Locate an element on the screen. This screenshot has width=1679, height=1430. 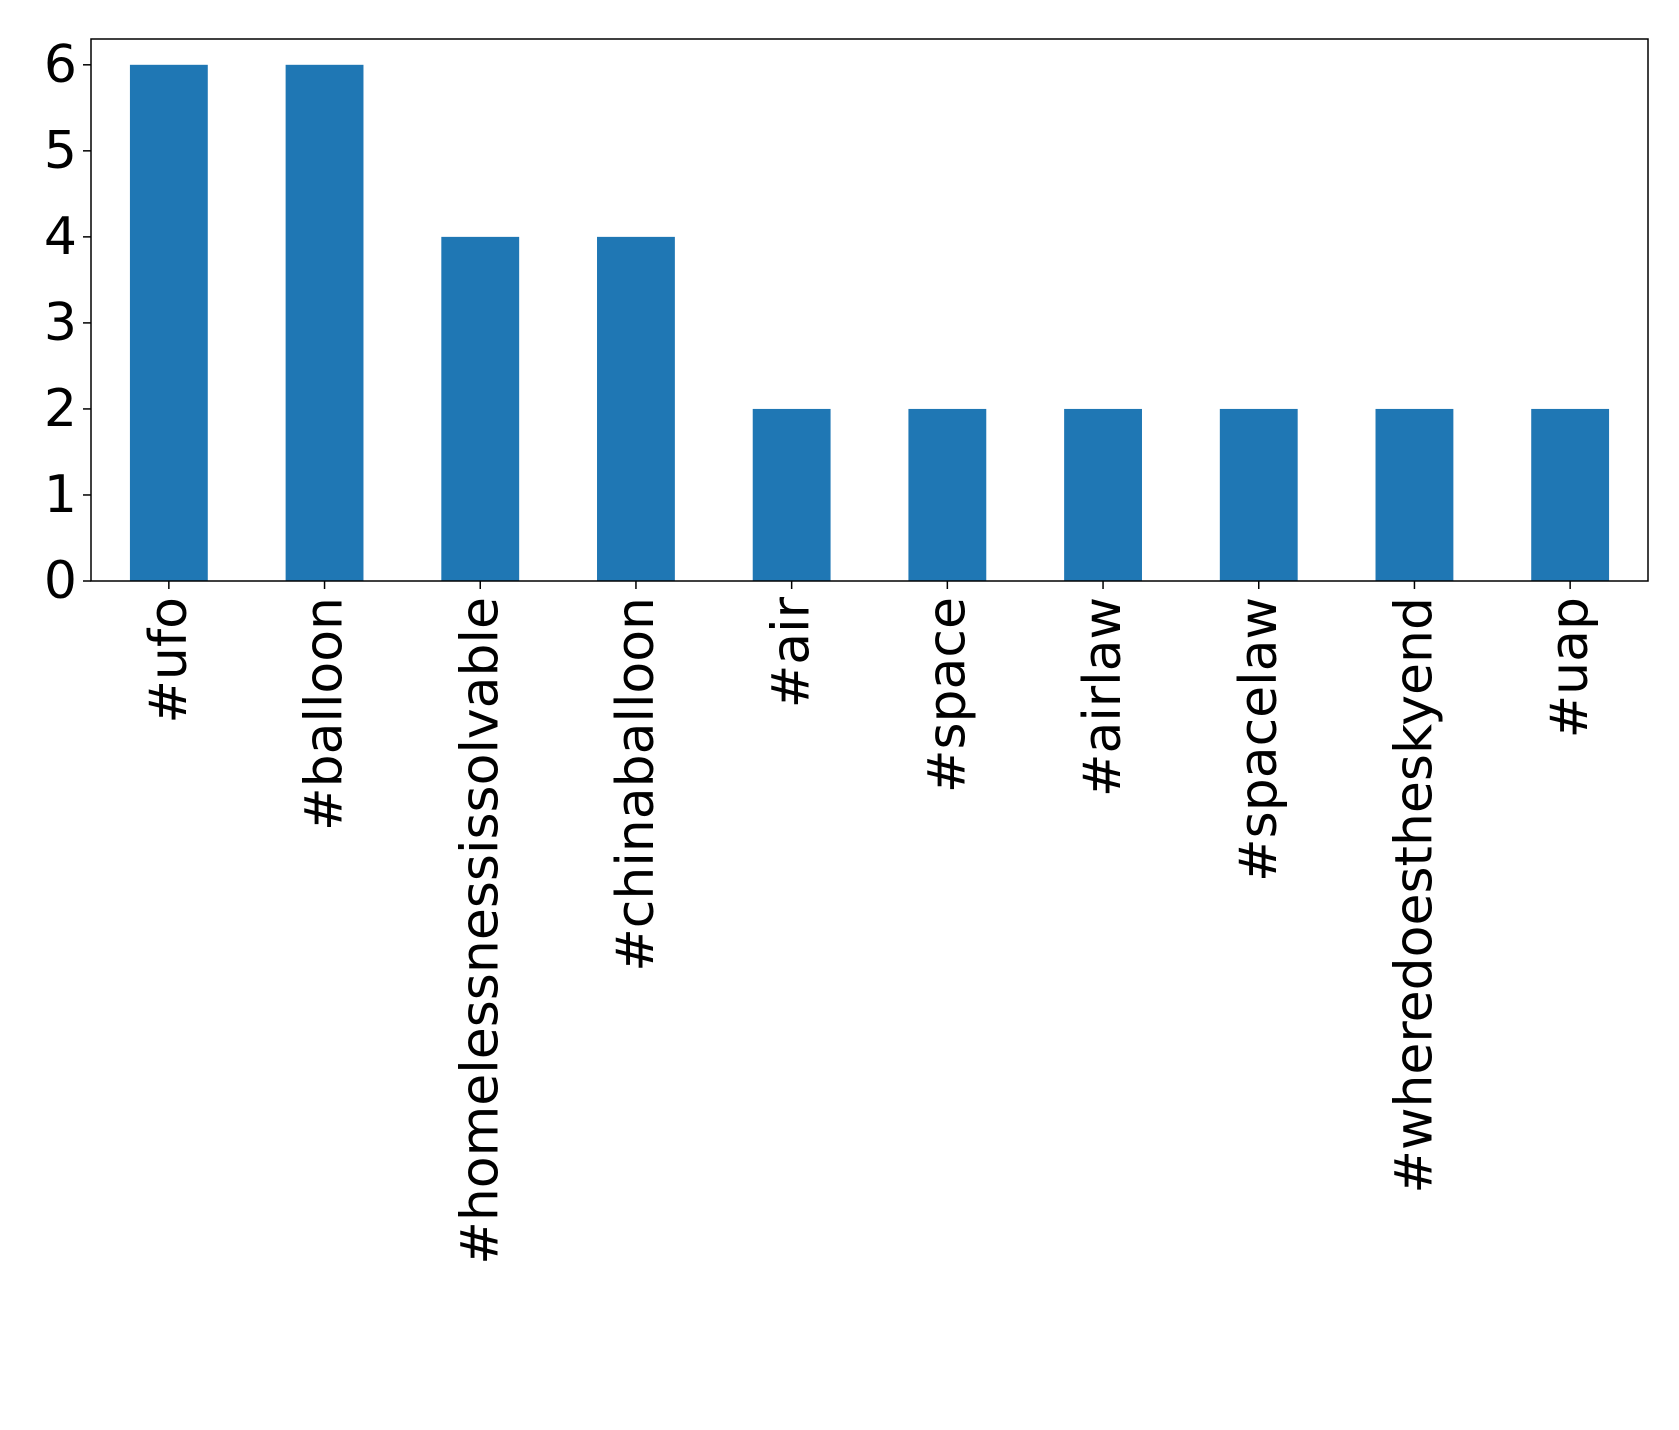
y-tick-label: 0 is located at coordinates (60, 581).